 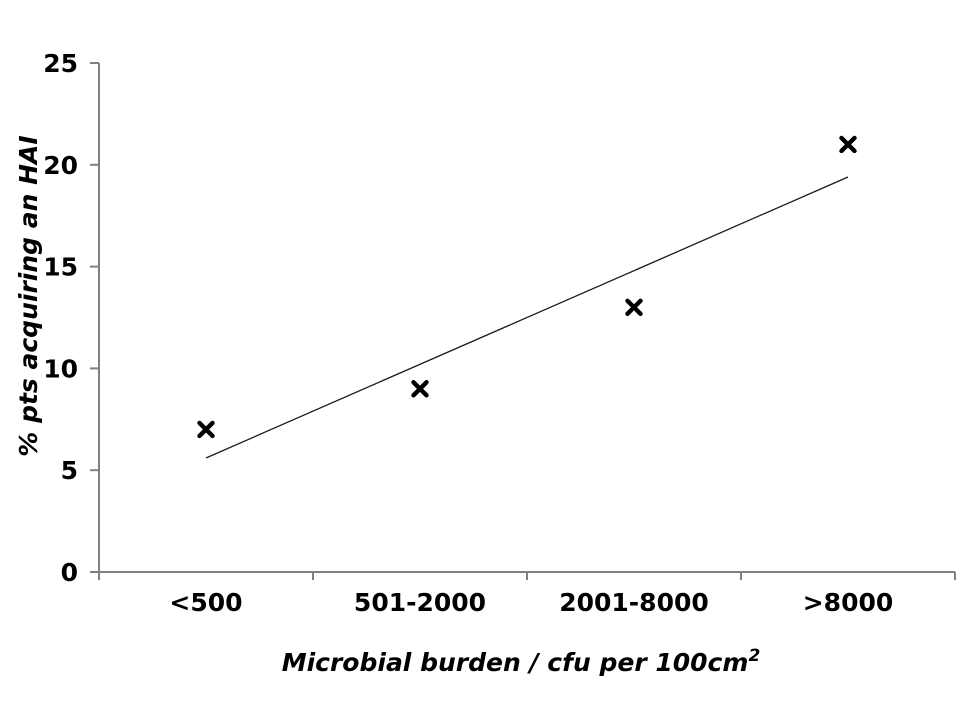 What do you see at coordinates (634, 602) in the screenshot?
I see `x-category-label: 2001-8000` at bounding box center [634, 602].